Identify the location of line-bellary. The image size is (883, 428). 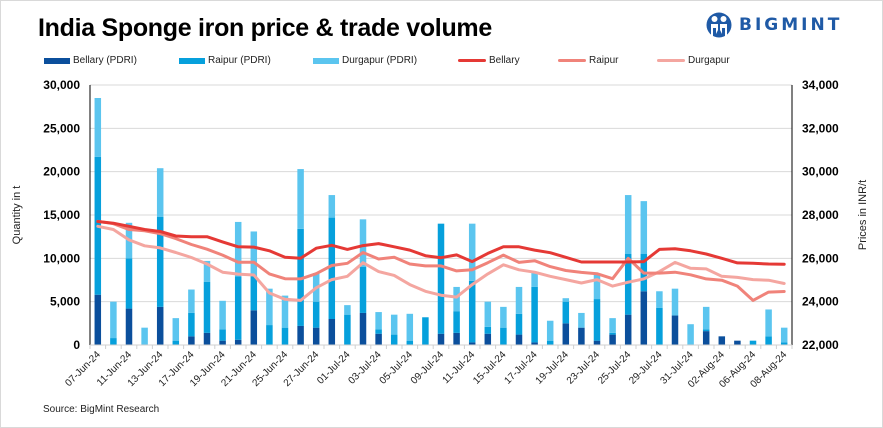
(441, 243).